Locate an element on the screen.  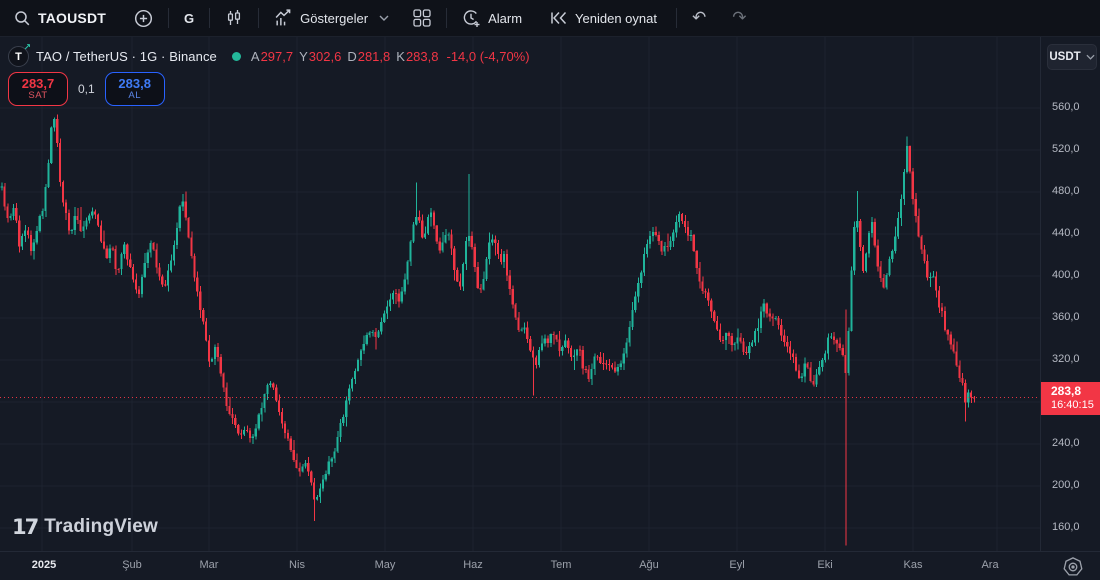
price-axis-label: 400,0 is located at coordinates (1066, 274).